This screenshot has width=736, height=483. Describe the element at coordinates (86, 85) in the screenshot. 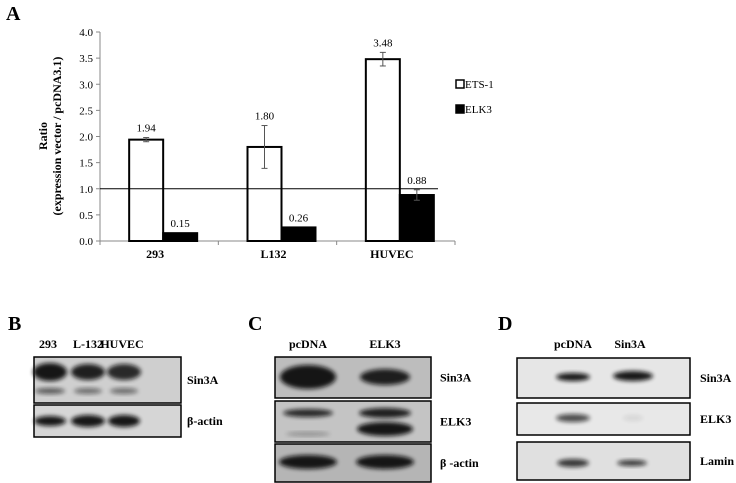

I see `y-tick-label: 3.0` at that location.